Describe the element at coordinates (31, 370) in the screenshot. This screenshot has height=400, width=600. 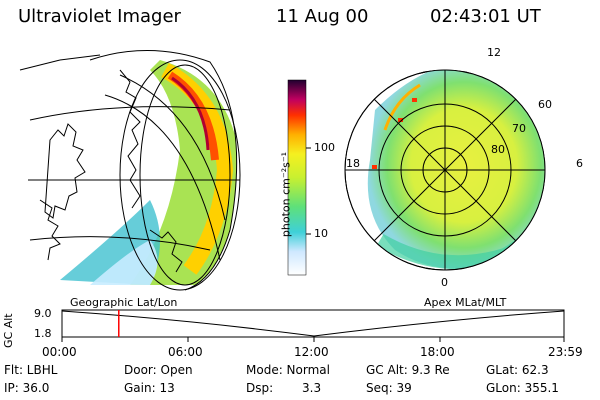
I see `info-filter: Flt: LBHL` at that location.